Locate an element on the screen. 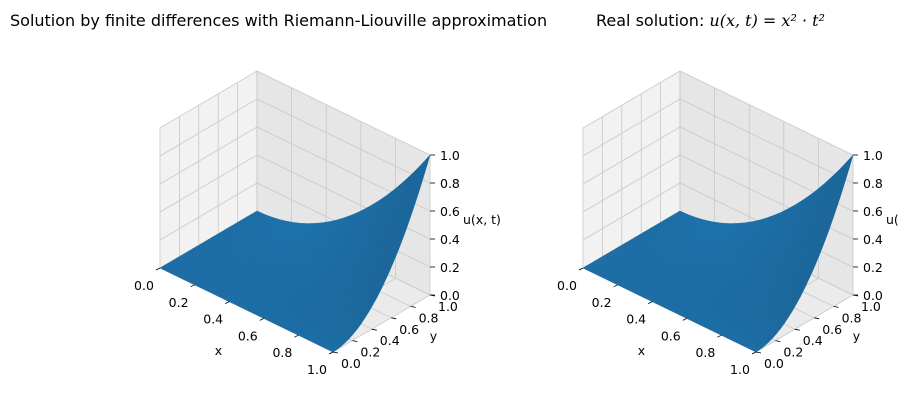 This screenshot has width=918, height=409. chart-title-2-math: u(x, t) = x² · t² is located at coordinates (767, 20).